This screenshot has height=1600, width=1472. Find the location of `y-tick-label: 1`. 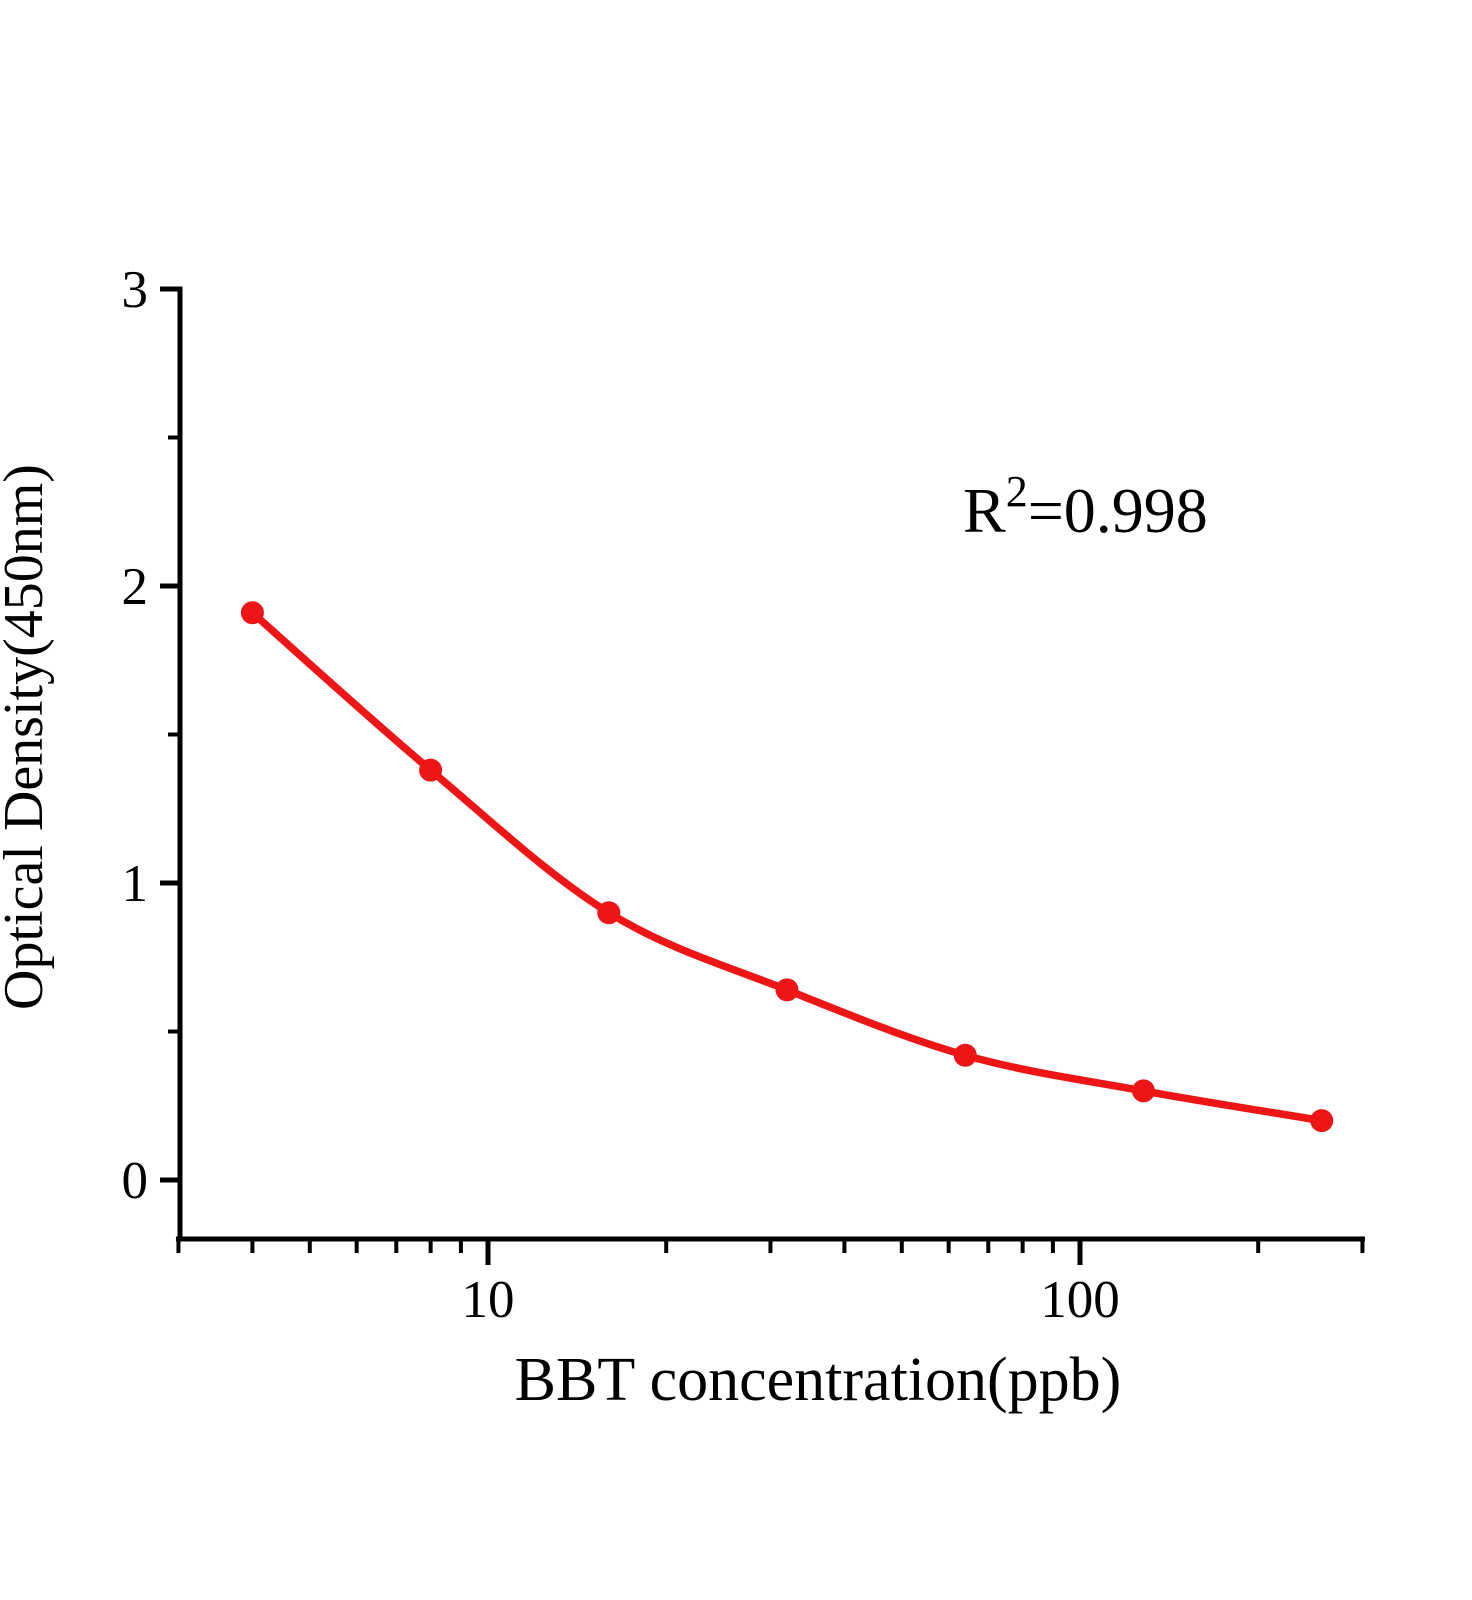

y-tick-label: 1 is located at coordinates (135, 884).